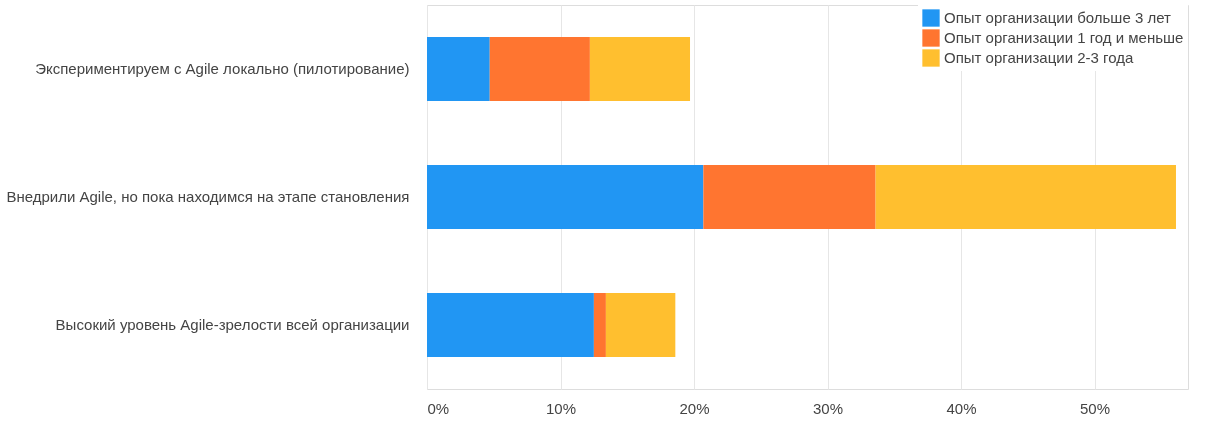 The height and width of the screenshot is (441, 1213). What do you see at coordinates (438, 408) in the screenshot?
I see `x-tick-label: 0%` at bounding box center [438, 408].